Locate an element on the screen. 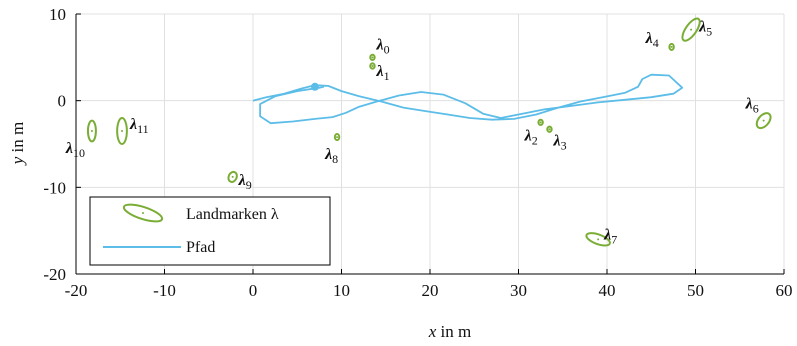  landmark-9: λ9 is located at coordinates (239, 181).